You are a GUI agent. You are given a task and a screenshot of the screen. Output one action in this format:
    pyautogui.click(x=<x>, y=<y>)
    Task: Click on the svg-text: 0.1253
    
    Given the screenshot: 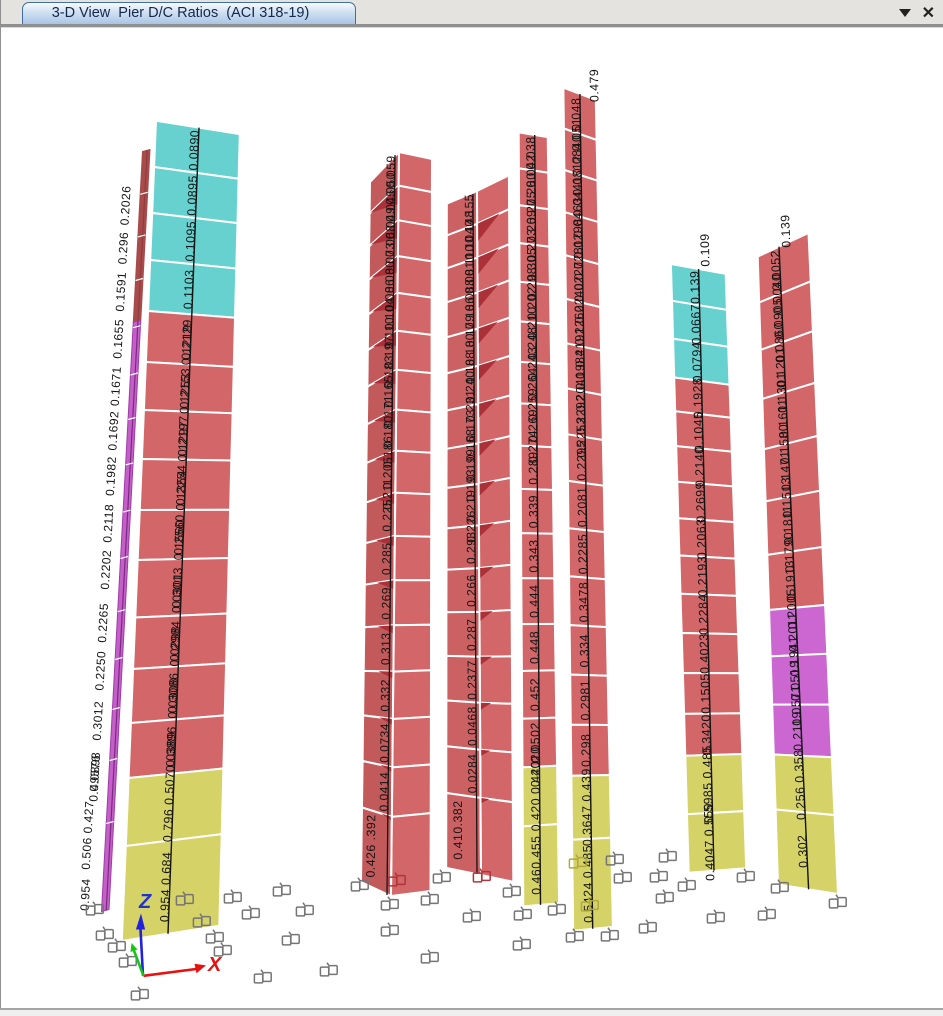 What is the action you would take?
    pyautogui.click(x=185, y=393)
    